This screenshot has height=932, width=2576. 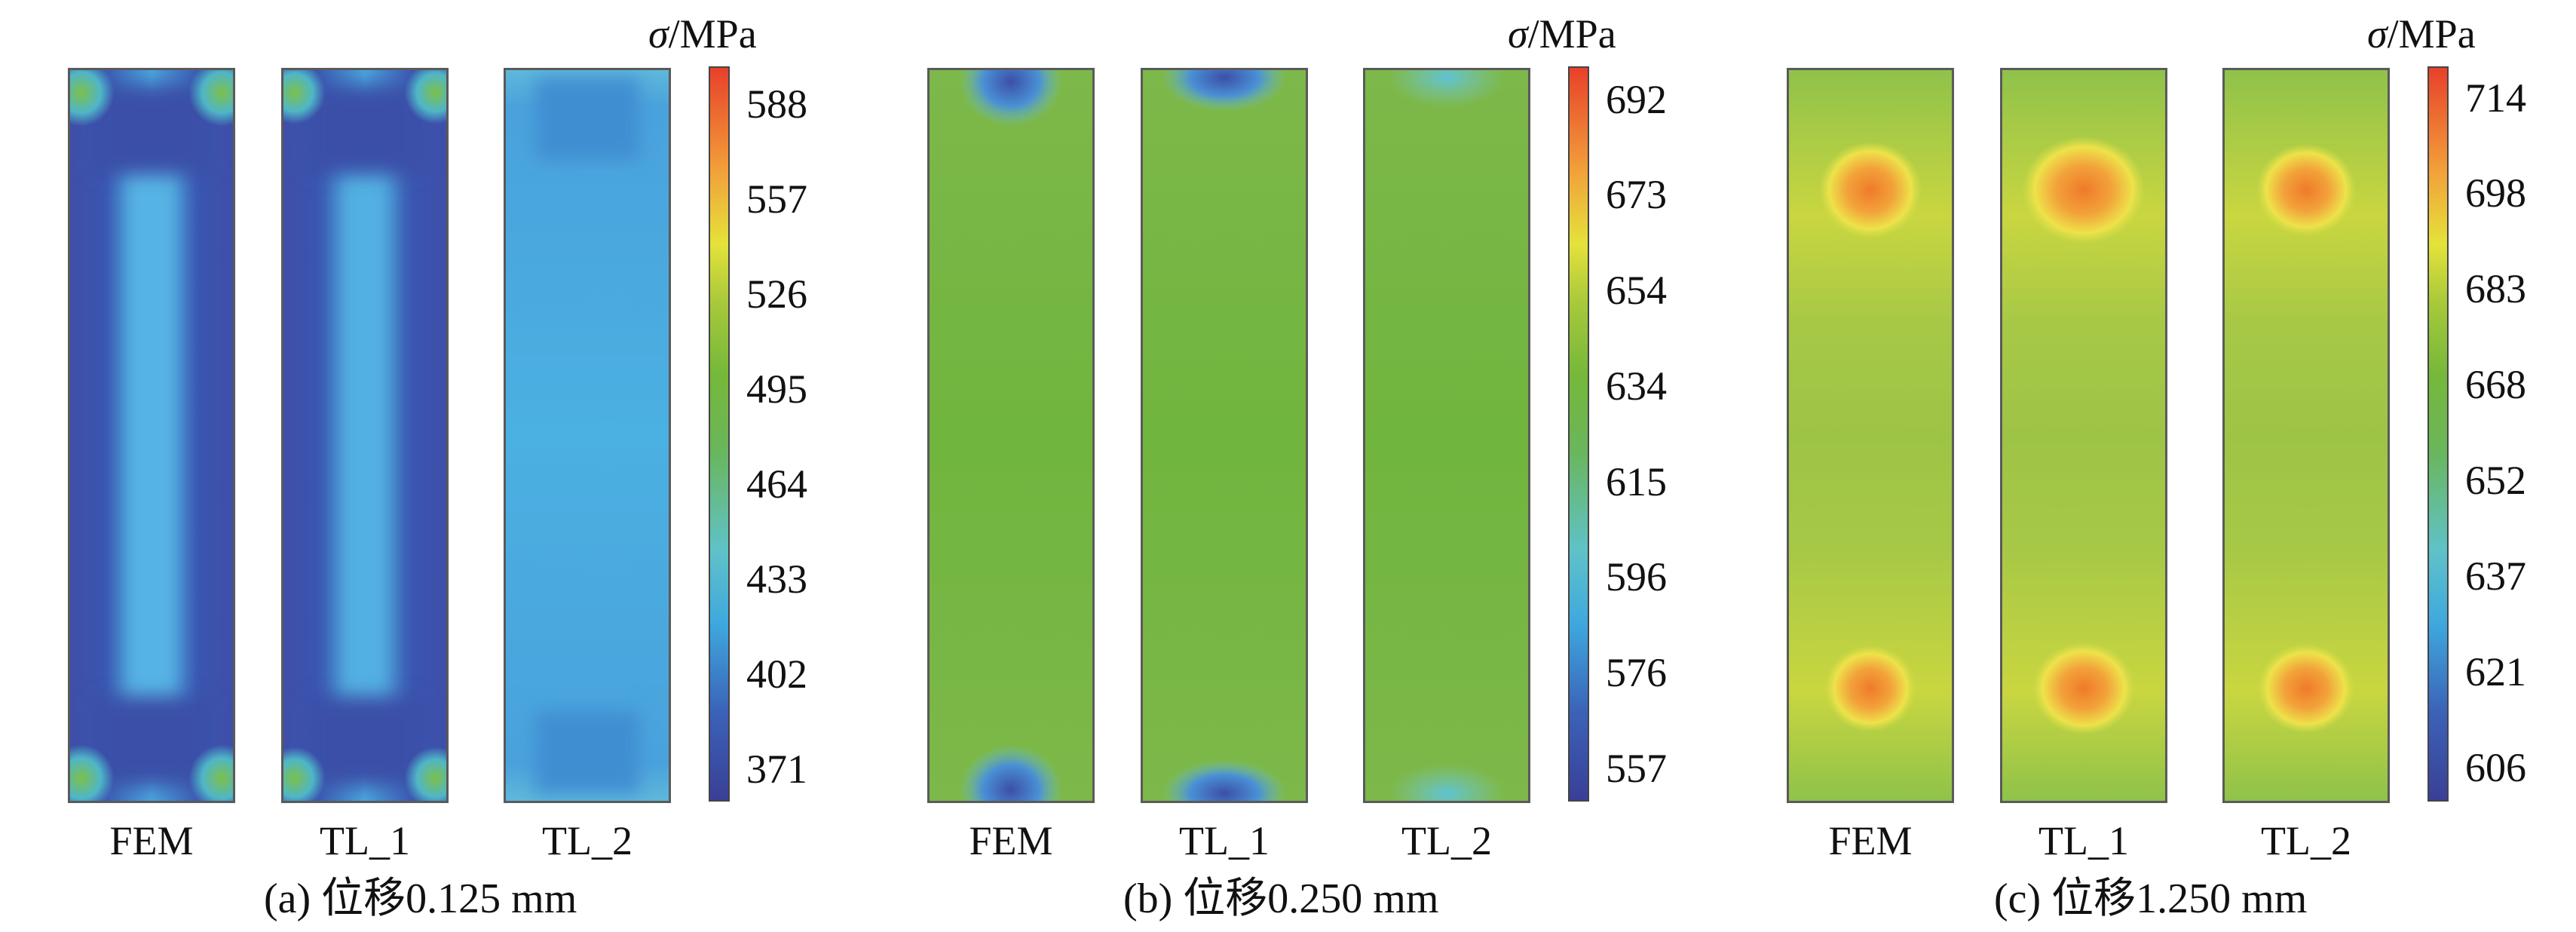 What do you see at coordinates (2438, 434) in the screenshot?
I see `colorbar-c` at bounding box center [2438, 434].